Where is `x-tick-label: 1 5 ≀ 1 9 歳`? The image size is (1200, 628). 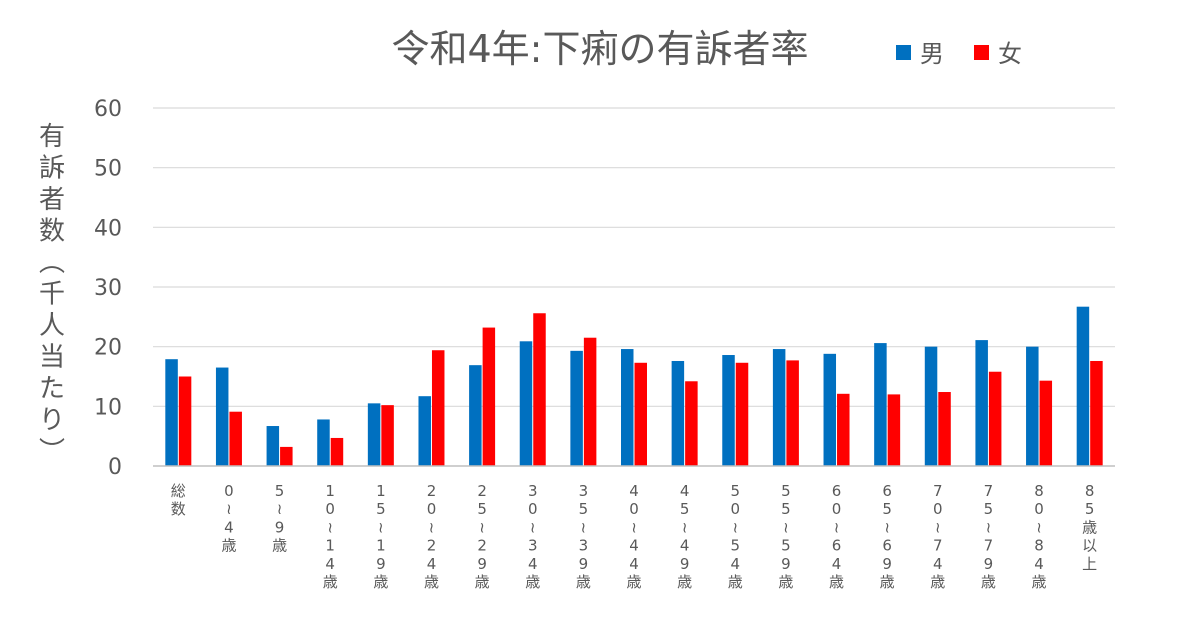 x-tick-label: 1 5 ≀ 1 9 歳 is located at coordinates (380, 536).